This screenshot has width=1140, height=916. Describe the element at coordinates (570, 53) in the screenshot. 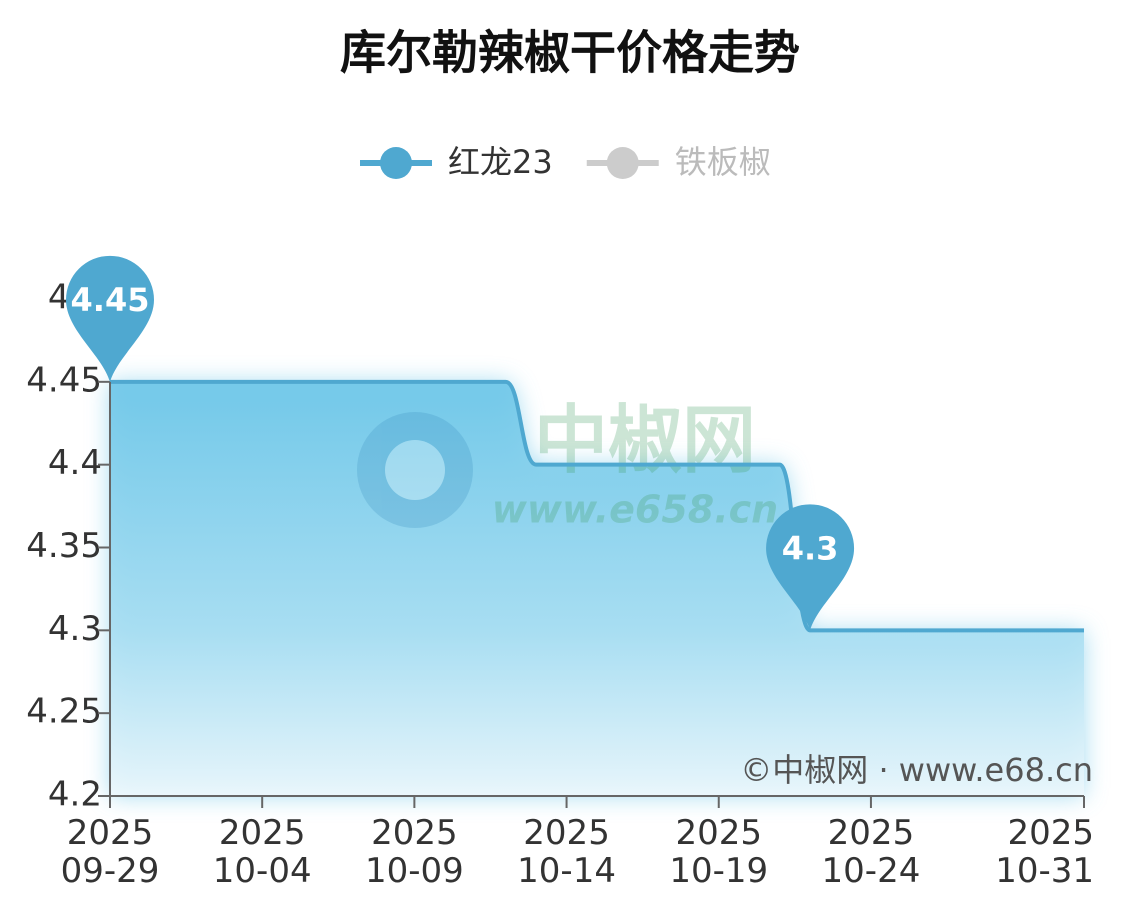

I see `chart-title: 库尔勒辣椒干价格走势` at that location.